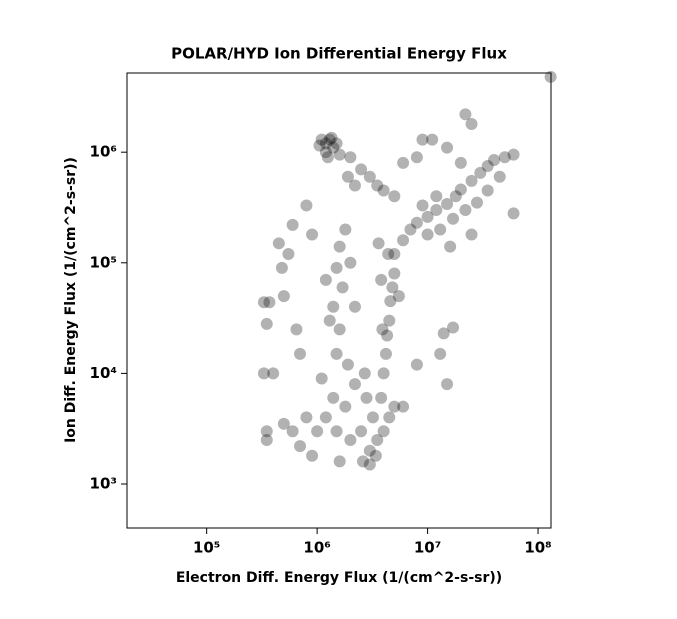 The image size is (677, 619). What do you see at coordinates (71, 300) in the screenshot?
I see `y-axis-label: Ion Diff. Energy Flux (1/(cm^2-s-sr))` at bounding box center [71, 300].